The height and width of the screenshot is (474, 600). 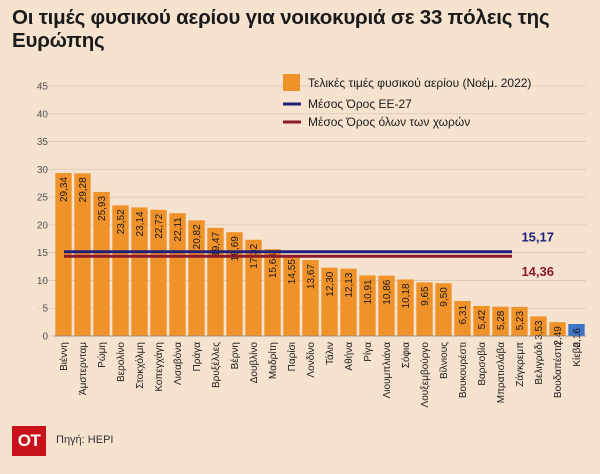 I want to click on value-label: 3,53, so click(x=539, y=330).